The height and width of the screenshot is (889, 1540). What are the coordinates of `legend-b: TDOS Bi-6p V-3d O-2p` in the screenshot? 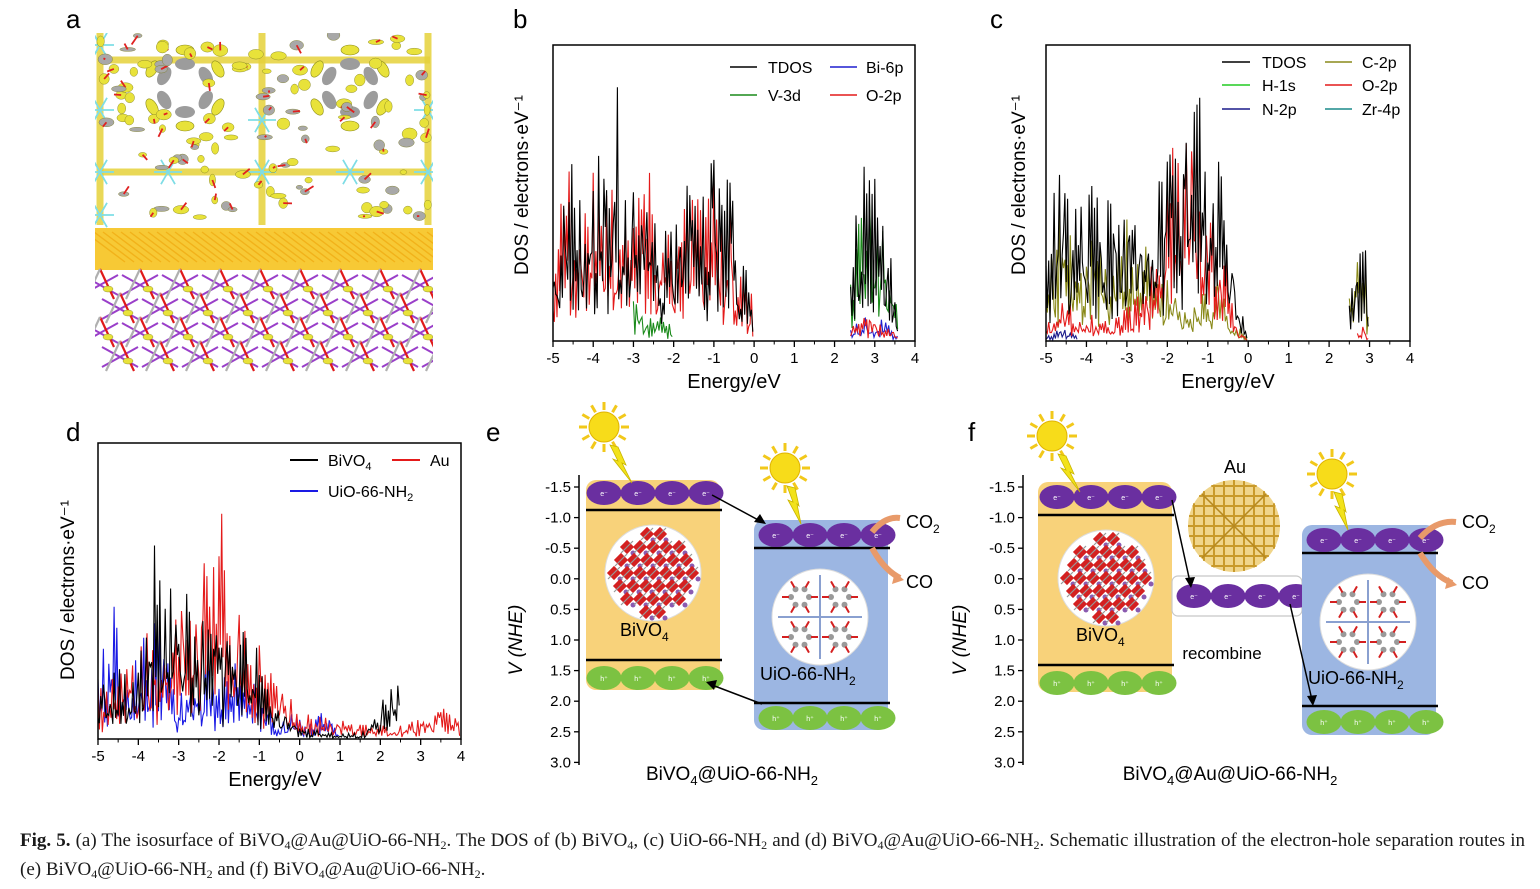 It's located at (816, 82).